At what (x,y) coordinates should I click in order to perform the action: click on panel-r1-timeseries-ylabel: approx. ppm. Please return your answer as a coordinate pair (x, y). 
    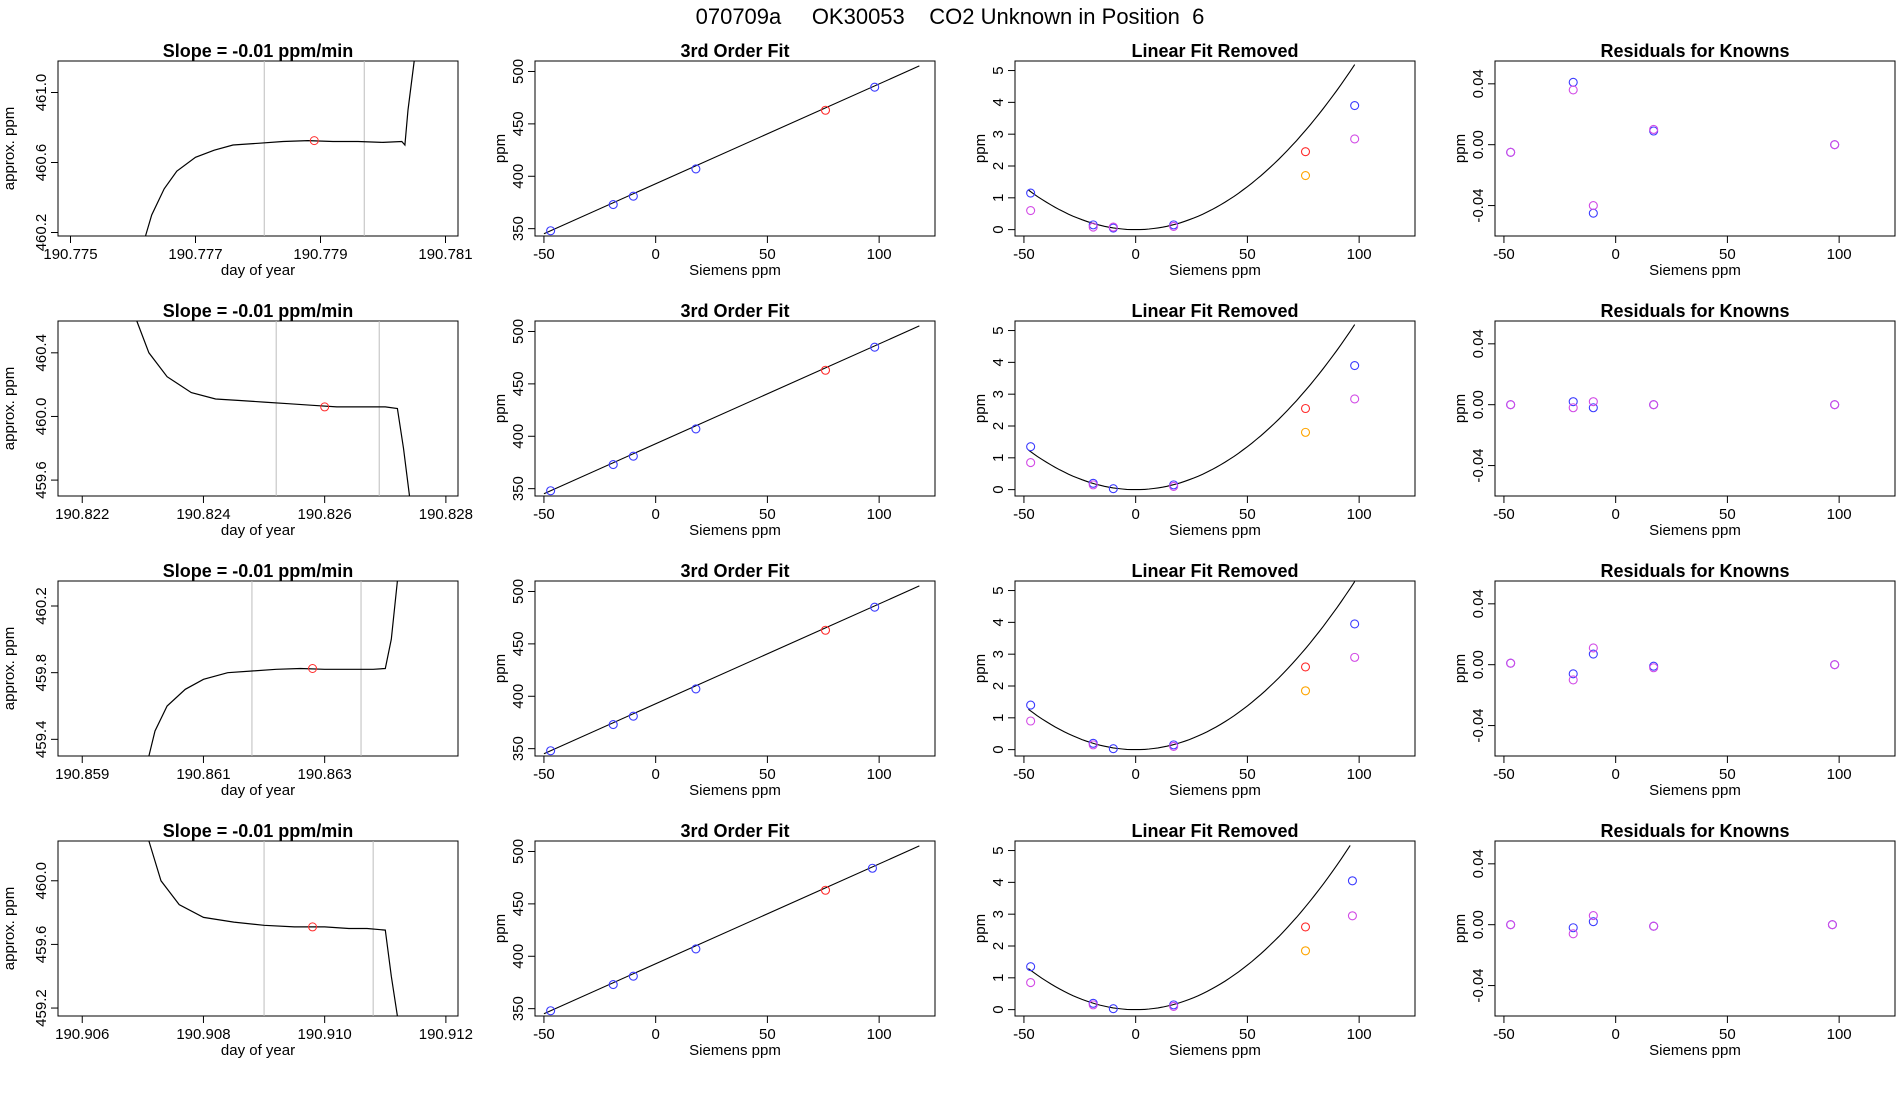
    Looking at the image, I should click on (9, 148).